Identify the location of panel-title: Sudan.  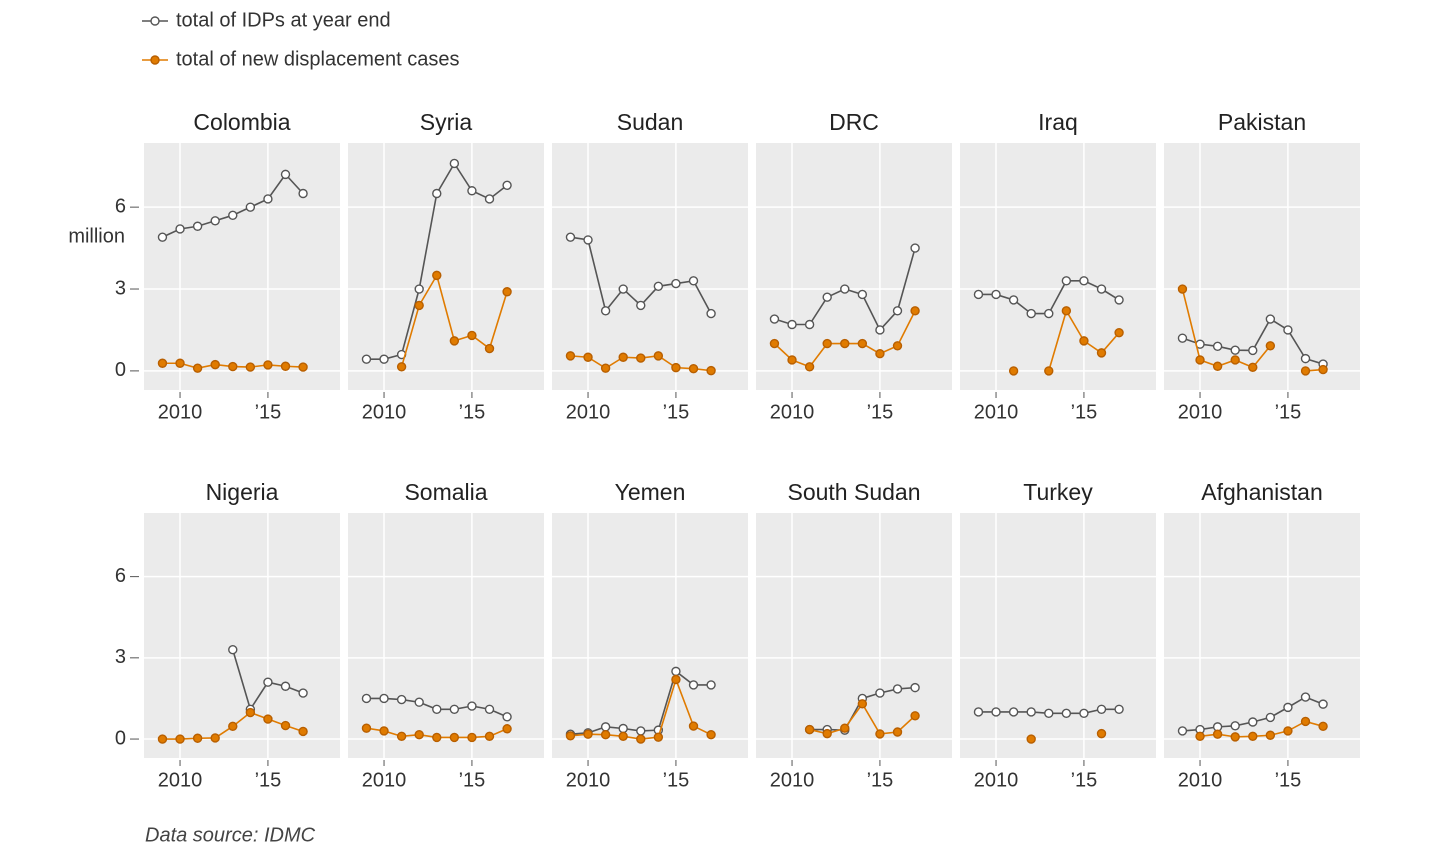
(650, 122).